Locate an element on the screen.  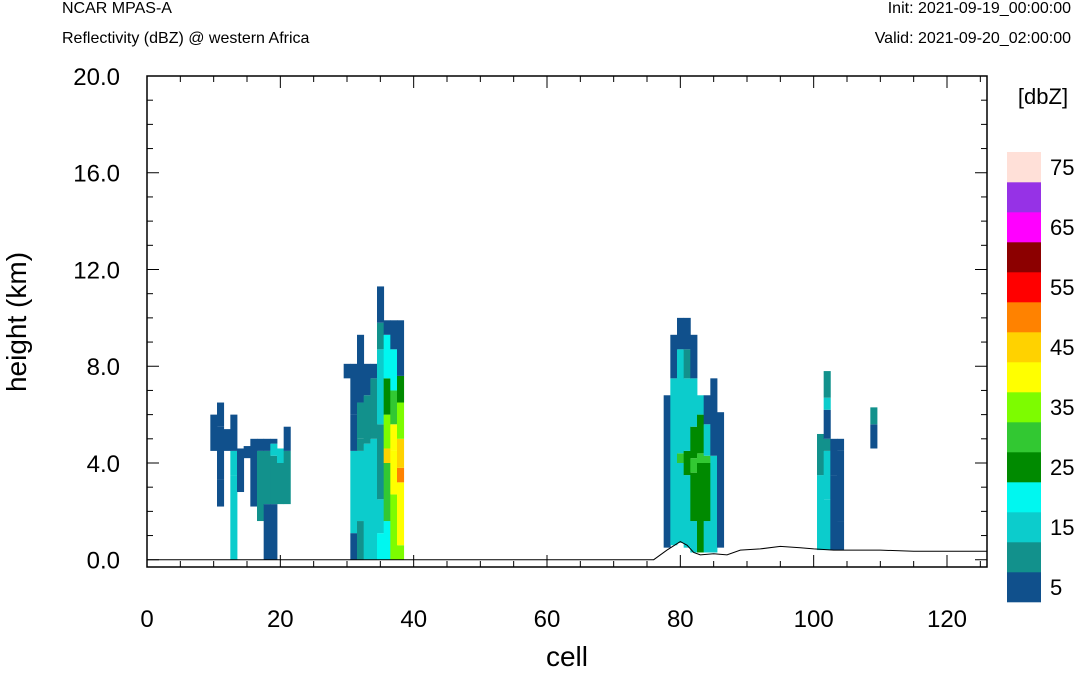
init-time: Init: 2021-09-19_00:00:00 is located at coordinates (979, 8).